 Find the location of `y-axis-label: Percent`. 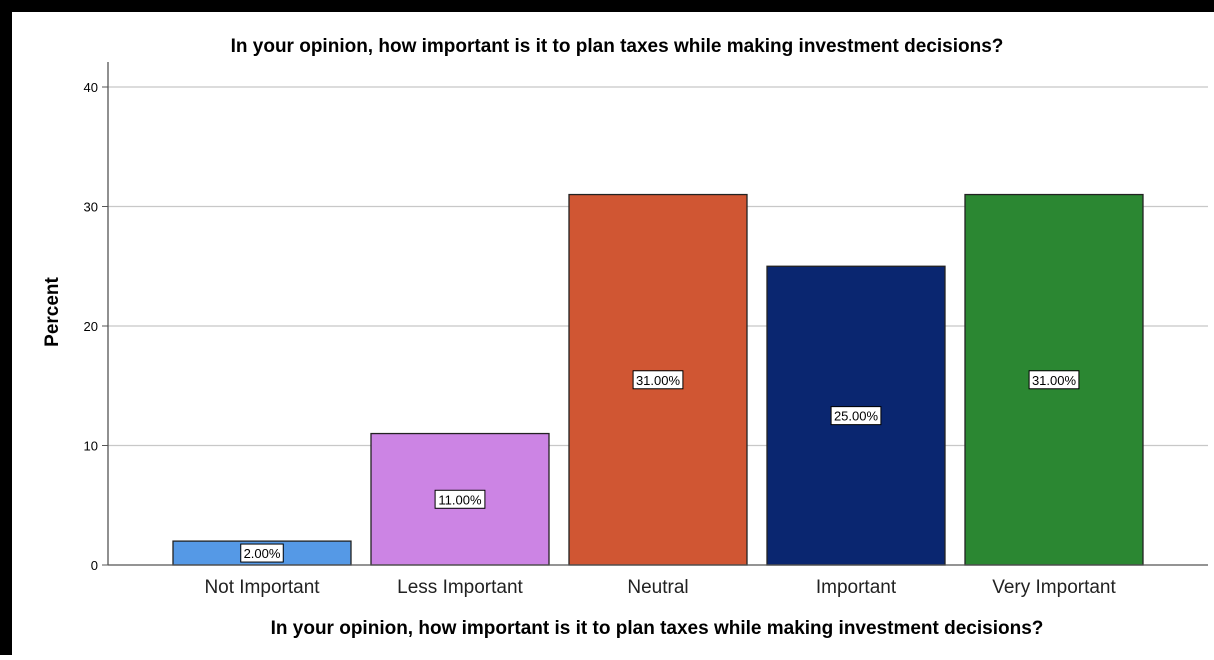

y-axis-label: Percent is located at coordinates (52, 311).